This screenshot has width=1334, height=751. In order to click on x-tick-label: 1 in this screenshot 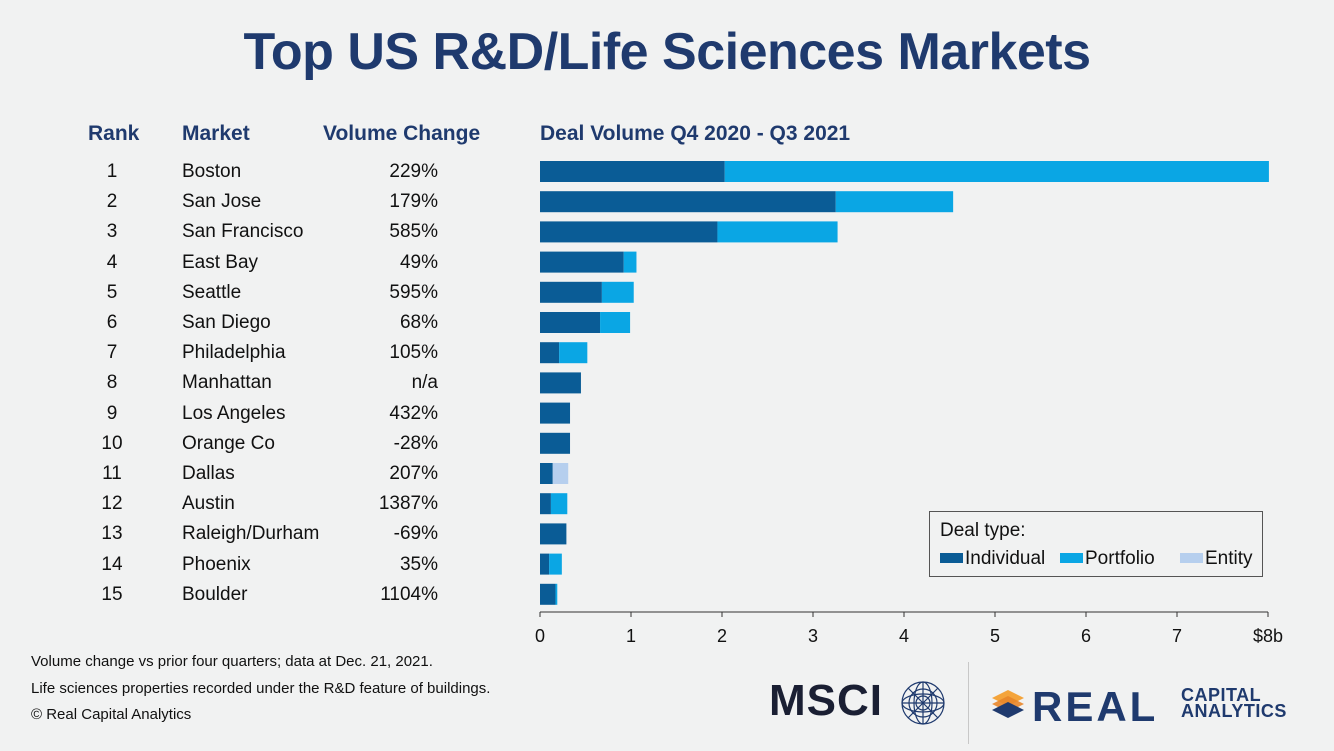, I will do `click(631, 636)`.